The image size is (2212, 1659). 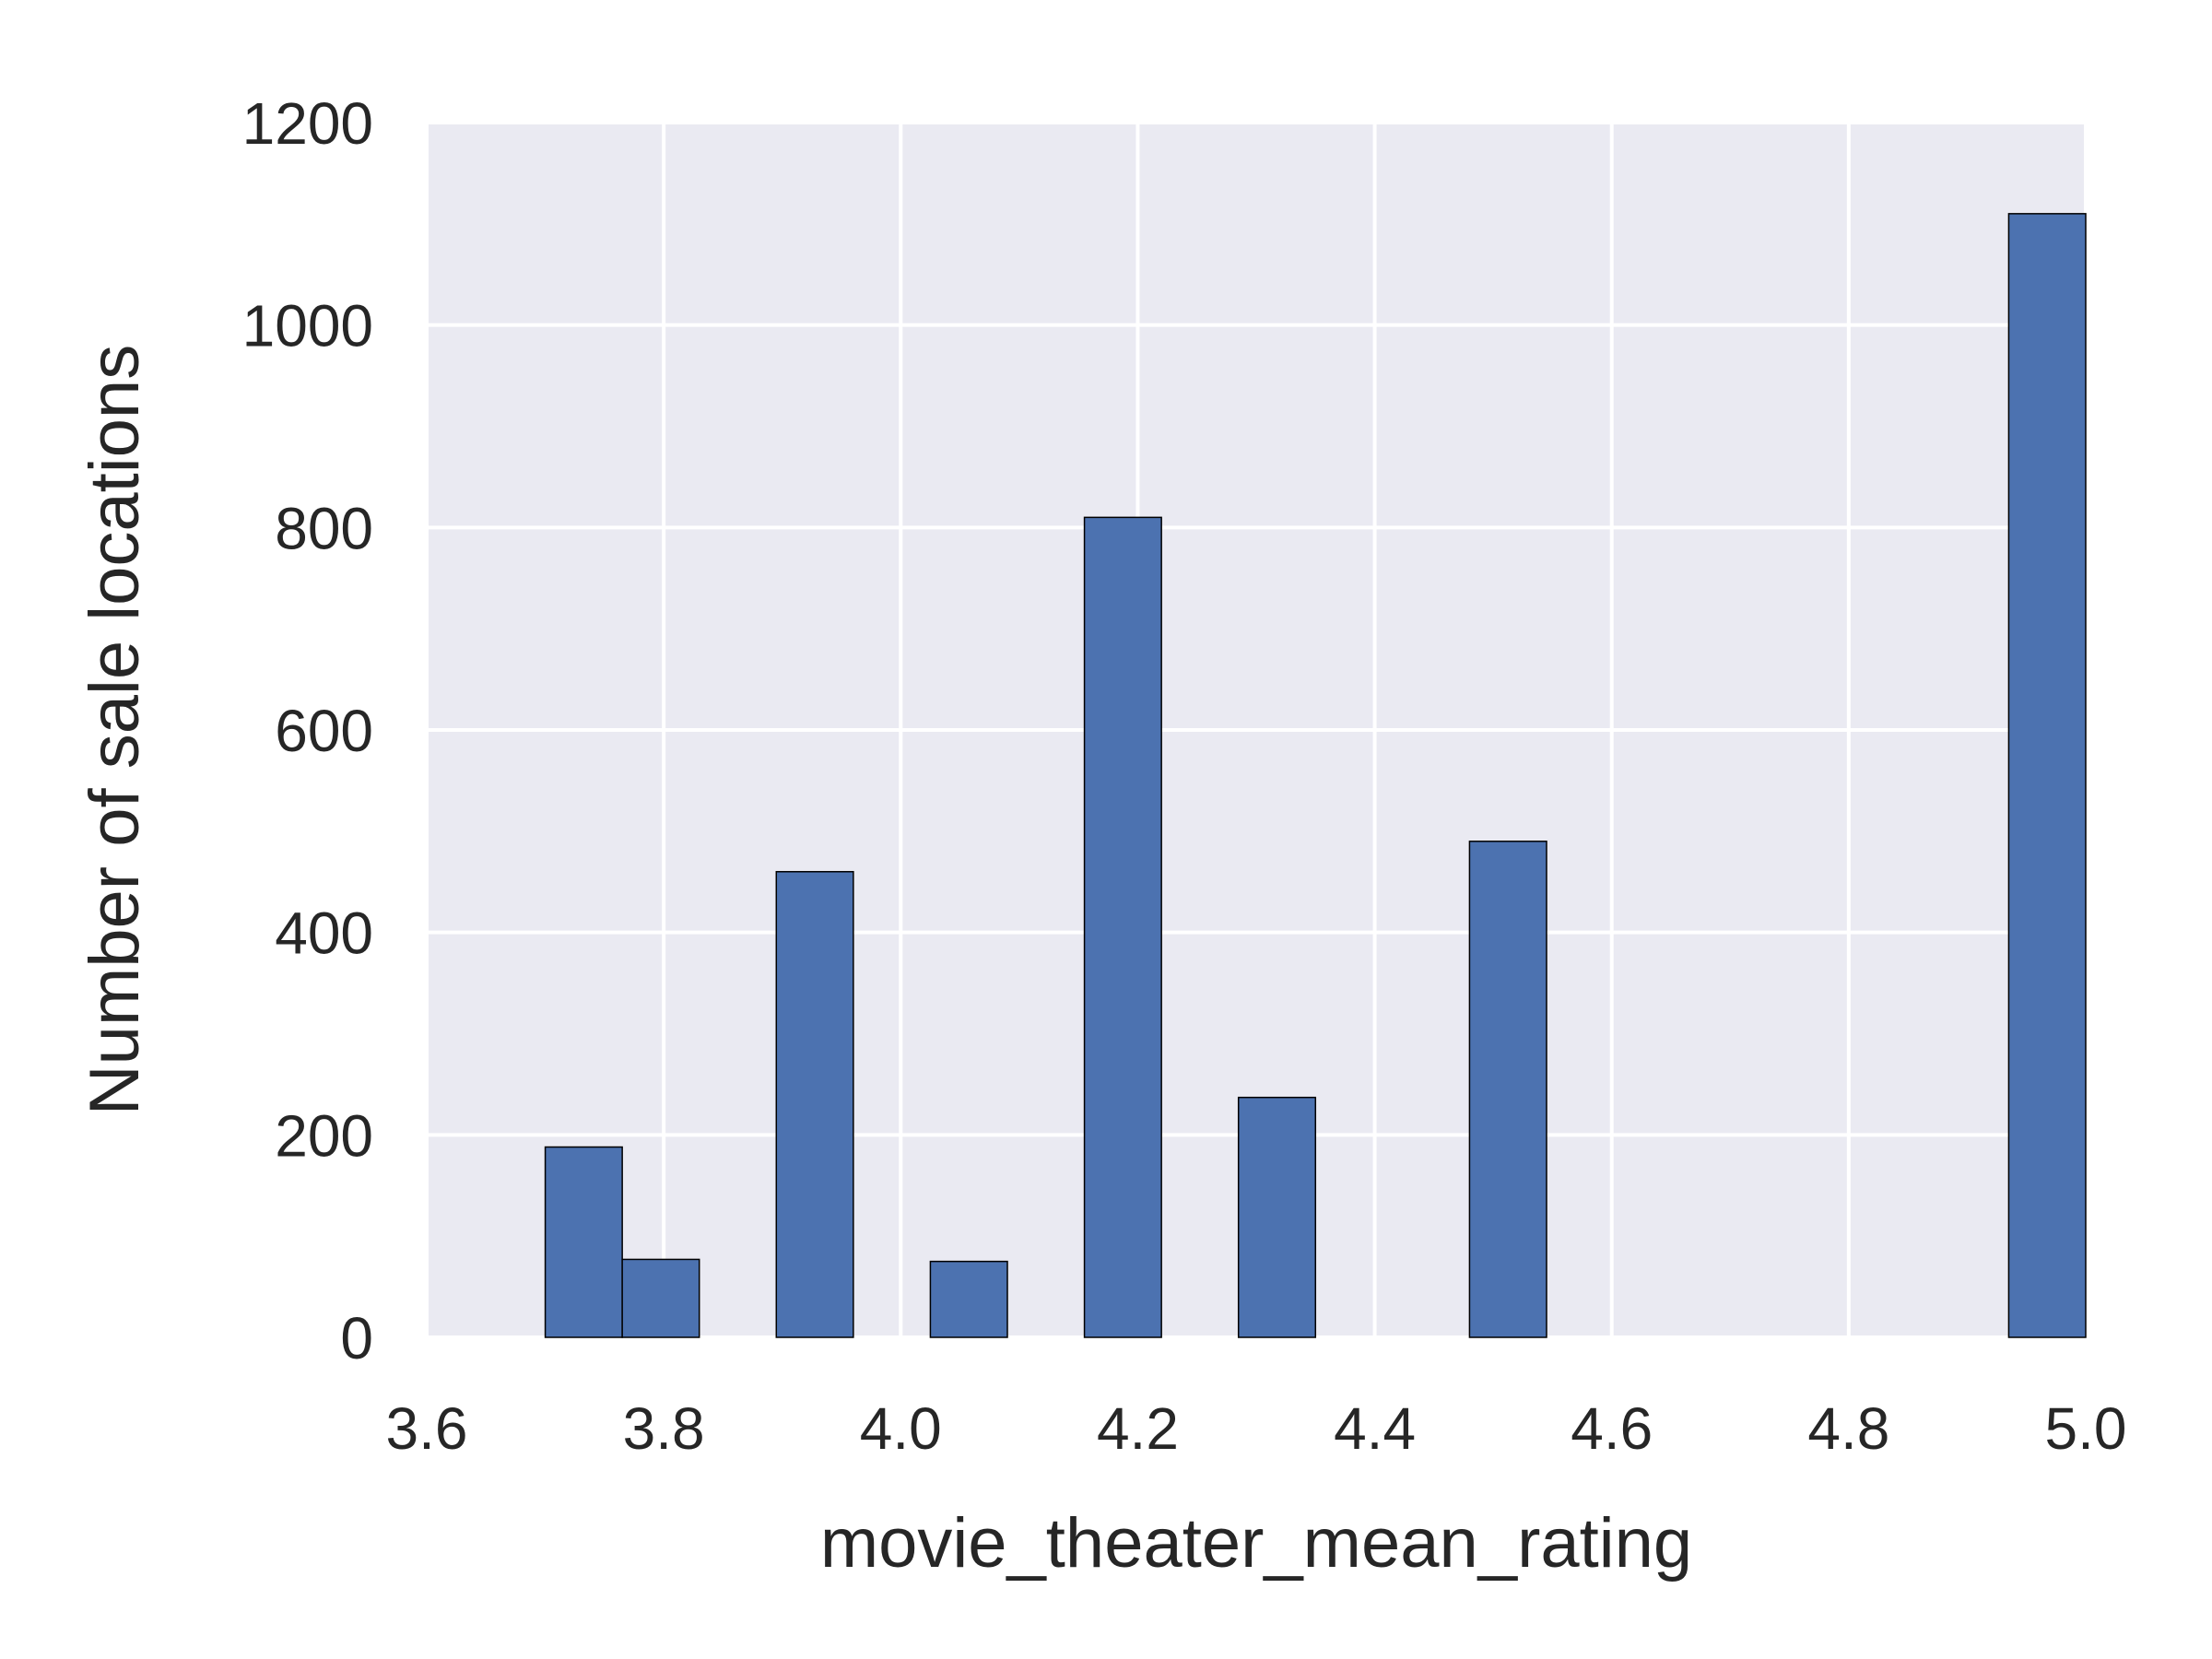 What do you see at coordinates (324, 528) in the screenshot?
I see `y-tick-label: 800` at bounding box center [324, 528].